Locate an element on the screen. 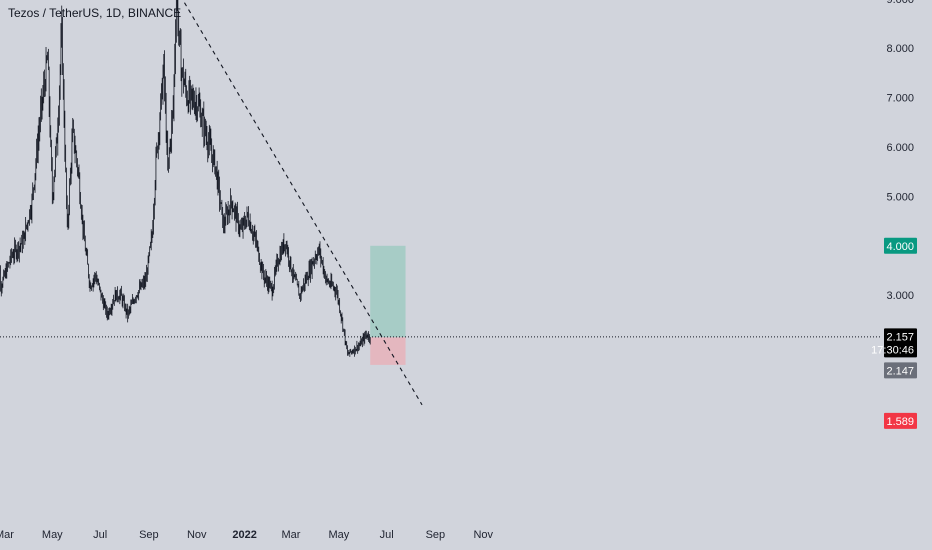 The image size is (932, 550). stop-price-badge-bg is located at coordinates (900, 420).